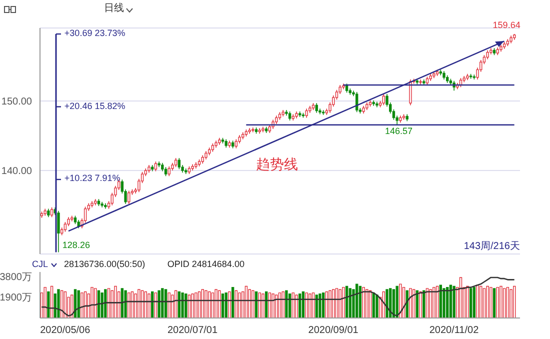 The width and height of the screenshot is (550, 339). What do you see at coordinates (65, 330) in the screenshot?
I see `x-tick-label: 2020/05/06` at bounding box center [65, 330].